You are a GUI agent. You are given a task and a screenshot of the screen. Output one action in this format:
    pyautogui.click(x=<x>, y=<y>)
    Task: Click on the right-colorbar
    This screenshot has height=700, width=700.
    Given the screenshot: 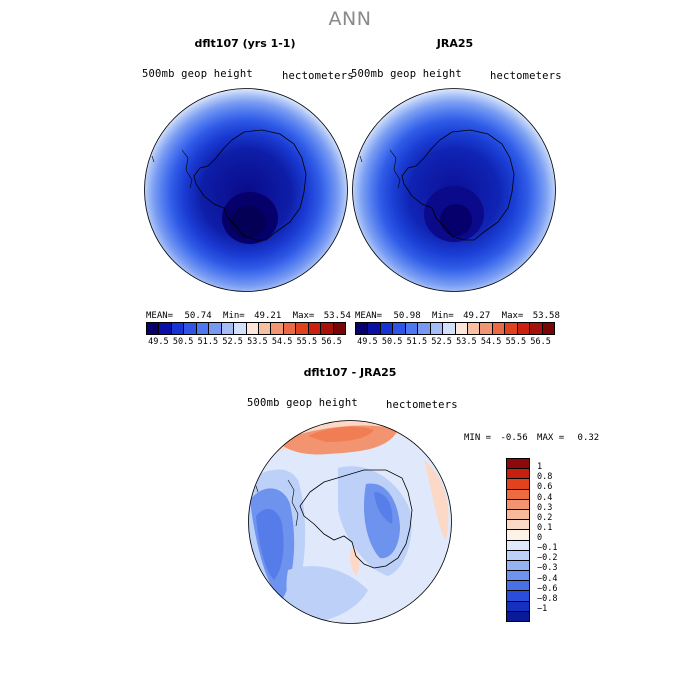 What is the action you would take?
    pyautogui.click(x=455, y=328)
    